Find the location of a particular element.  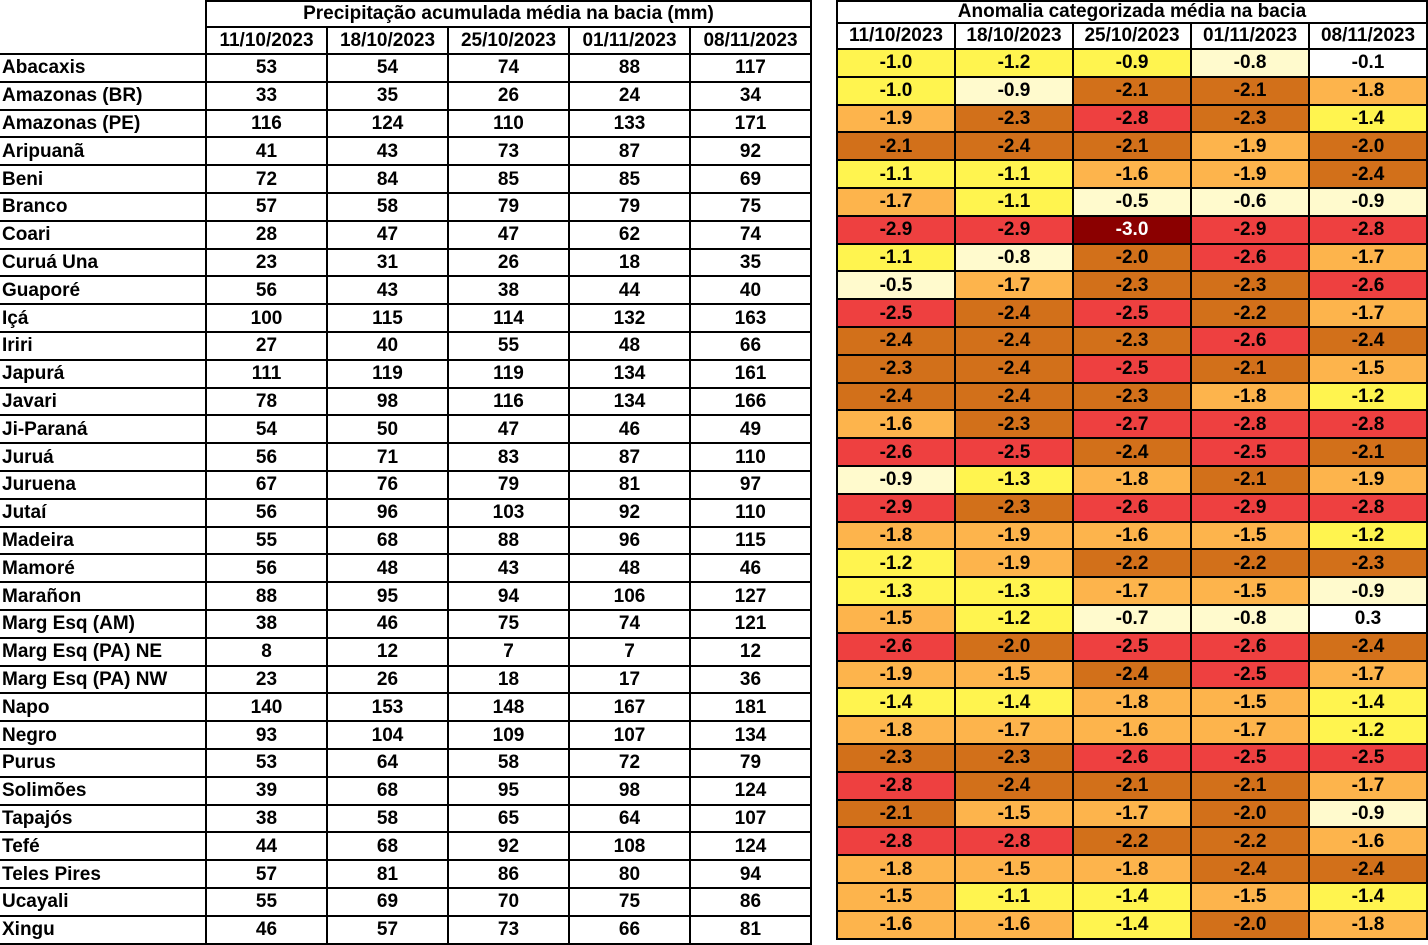

anomaly-value: 0.3 is located at coordinates (1368, 618).